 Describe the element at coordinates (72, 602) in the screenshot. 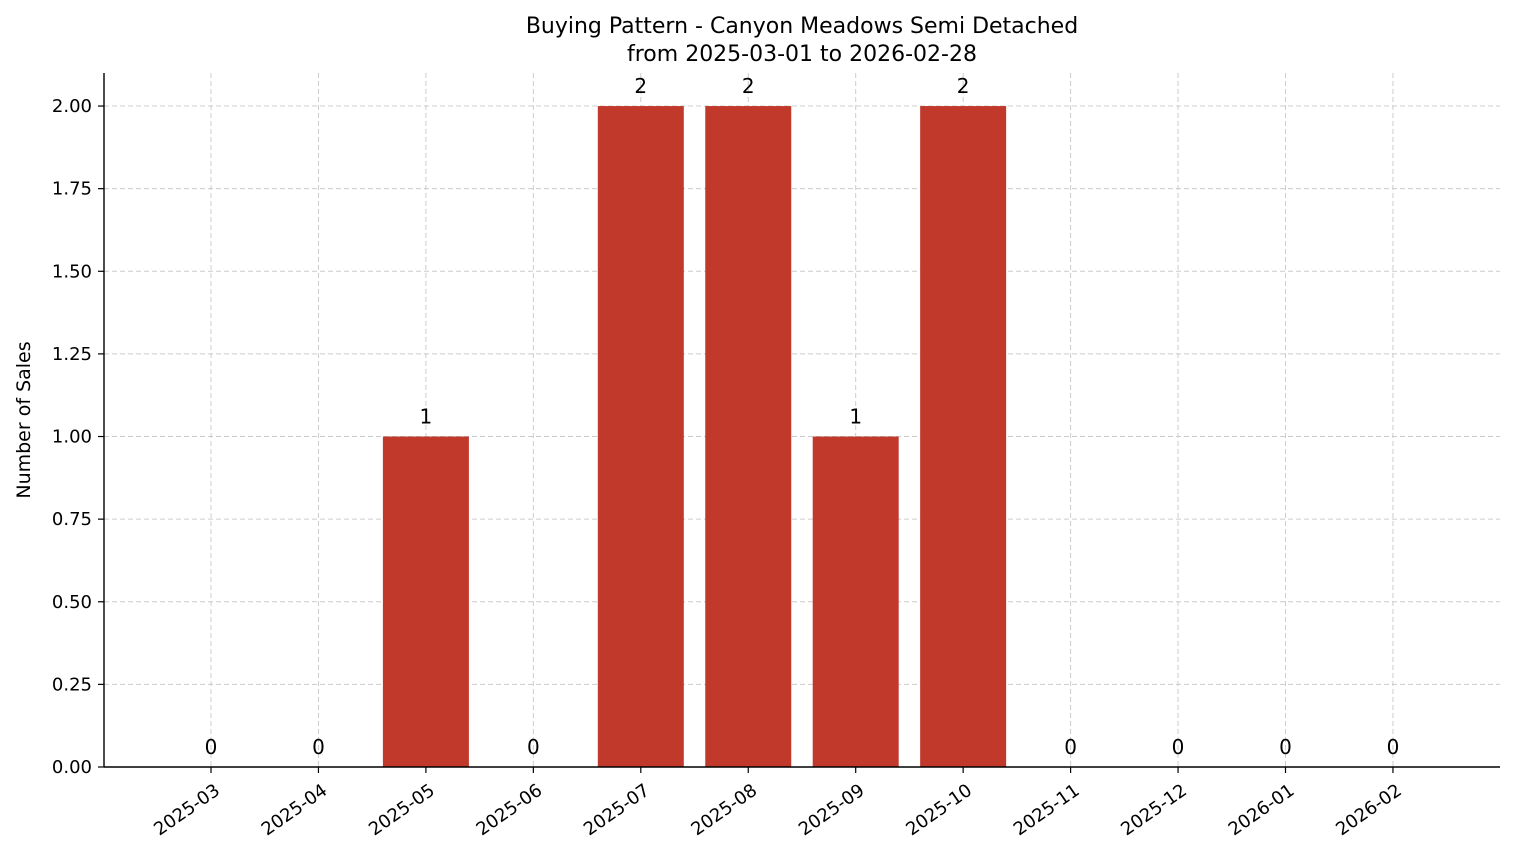

I see `y-tick-label: 0.50` at that location.